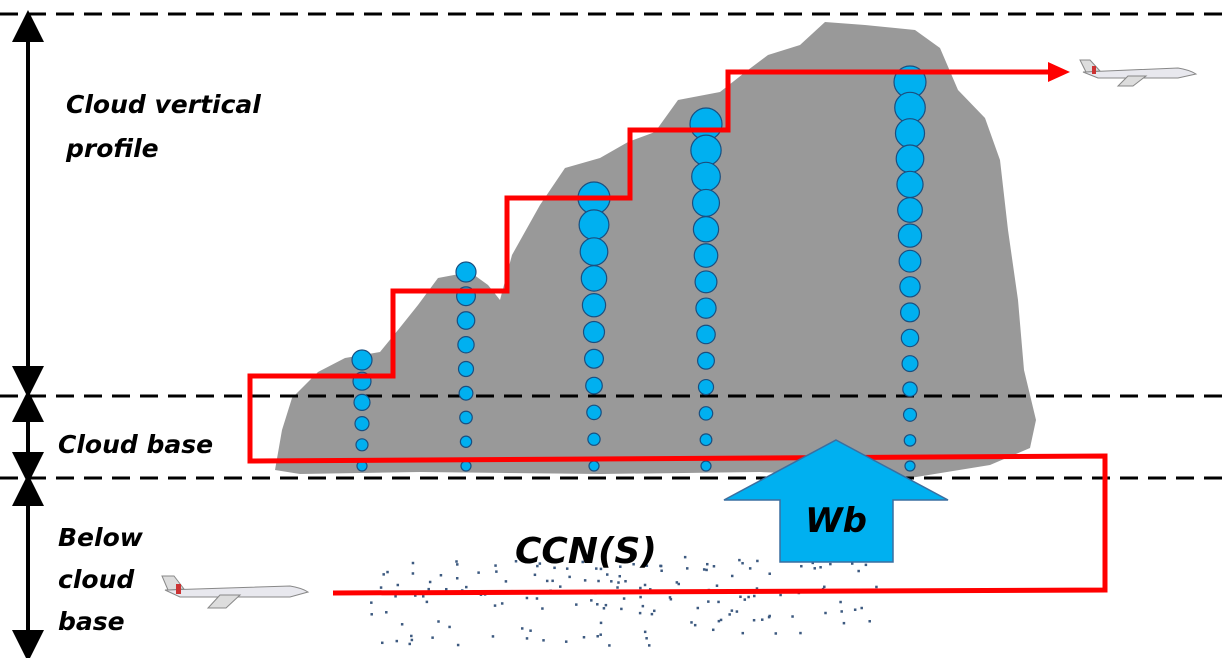 Image resolution: width=1223 pixels, height=658 pixels. I want to click on profile-label: Cloud vertical, so click(163, 104).